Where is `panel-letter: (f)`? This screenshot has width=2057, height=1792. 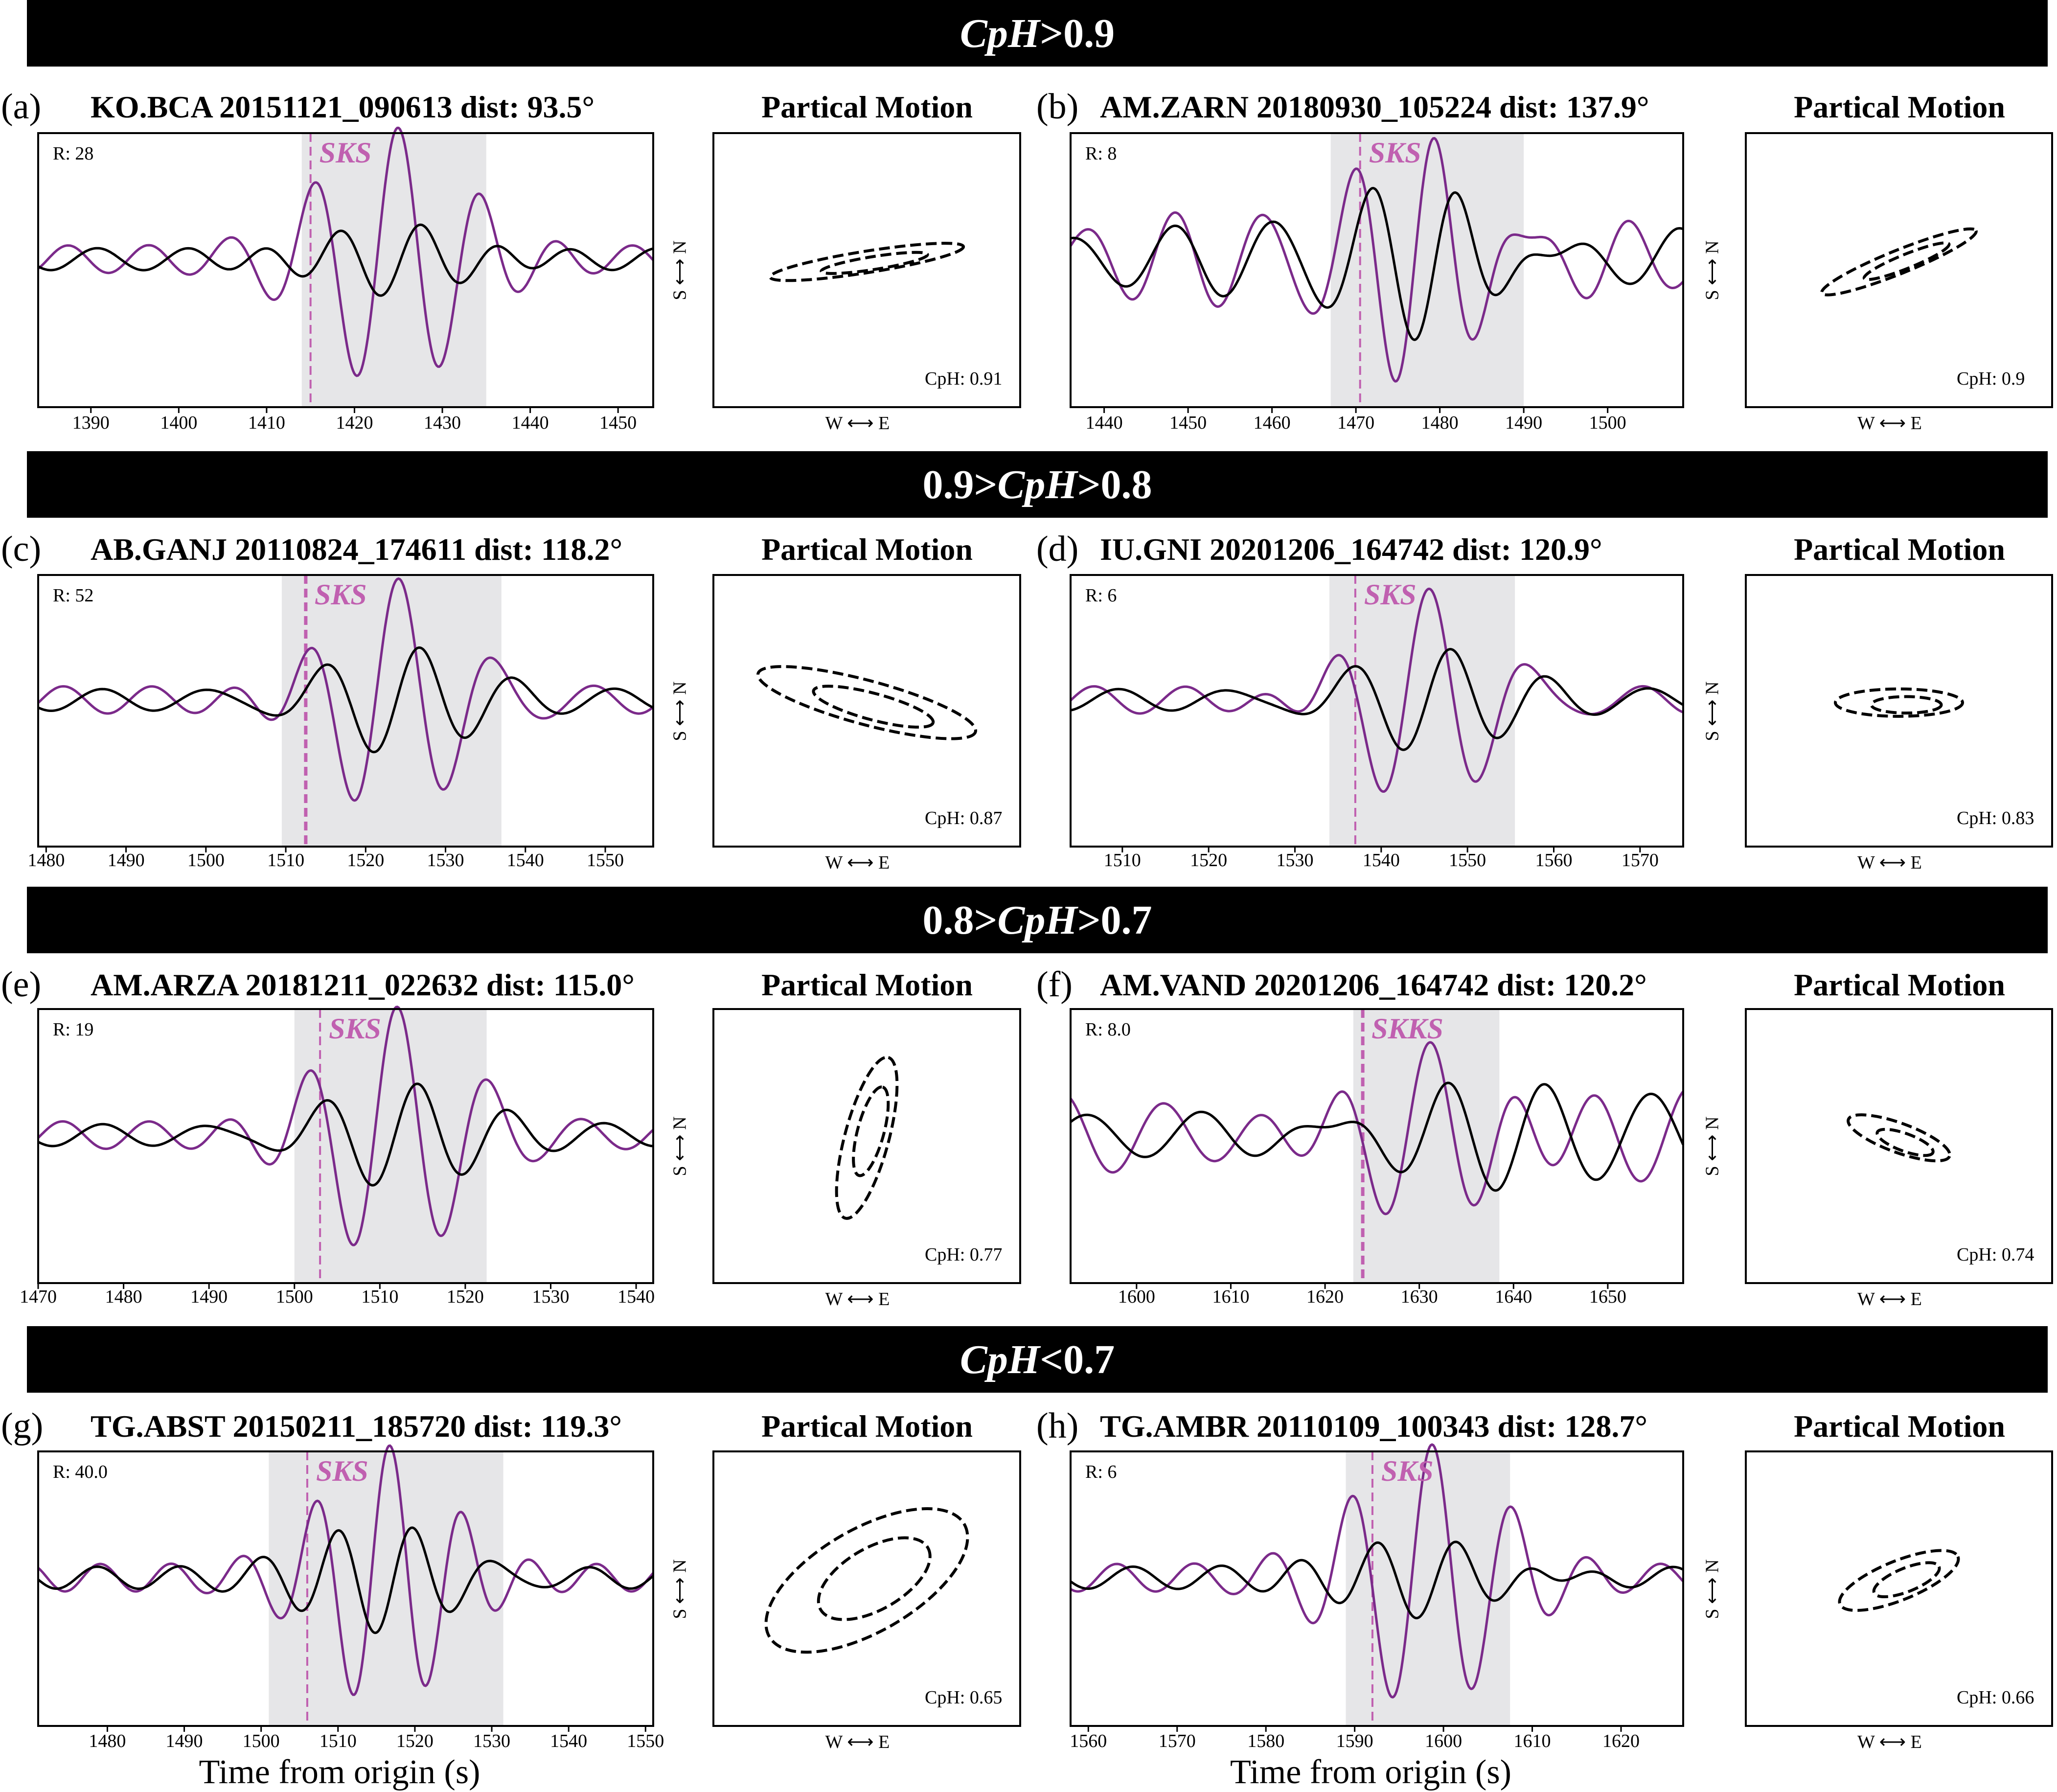 panel-letter: (f) is located at coordinates (1054, 985).